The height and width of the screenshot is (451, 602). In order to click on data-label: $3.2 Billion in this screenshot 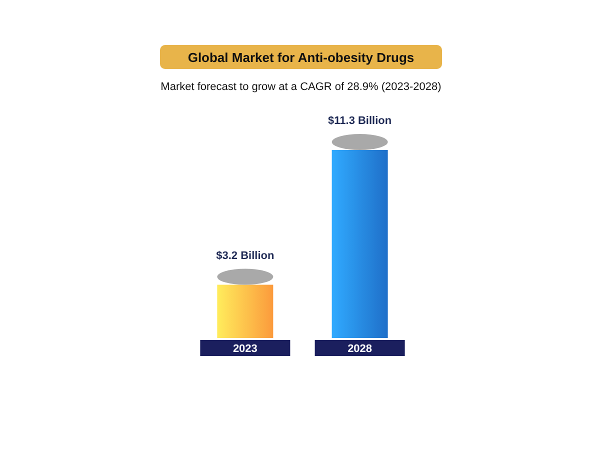, I will do `click(245, 256)`.